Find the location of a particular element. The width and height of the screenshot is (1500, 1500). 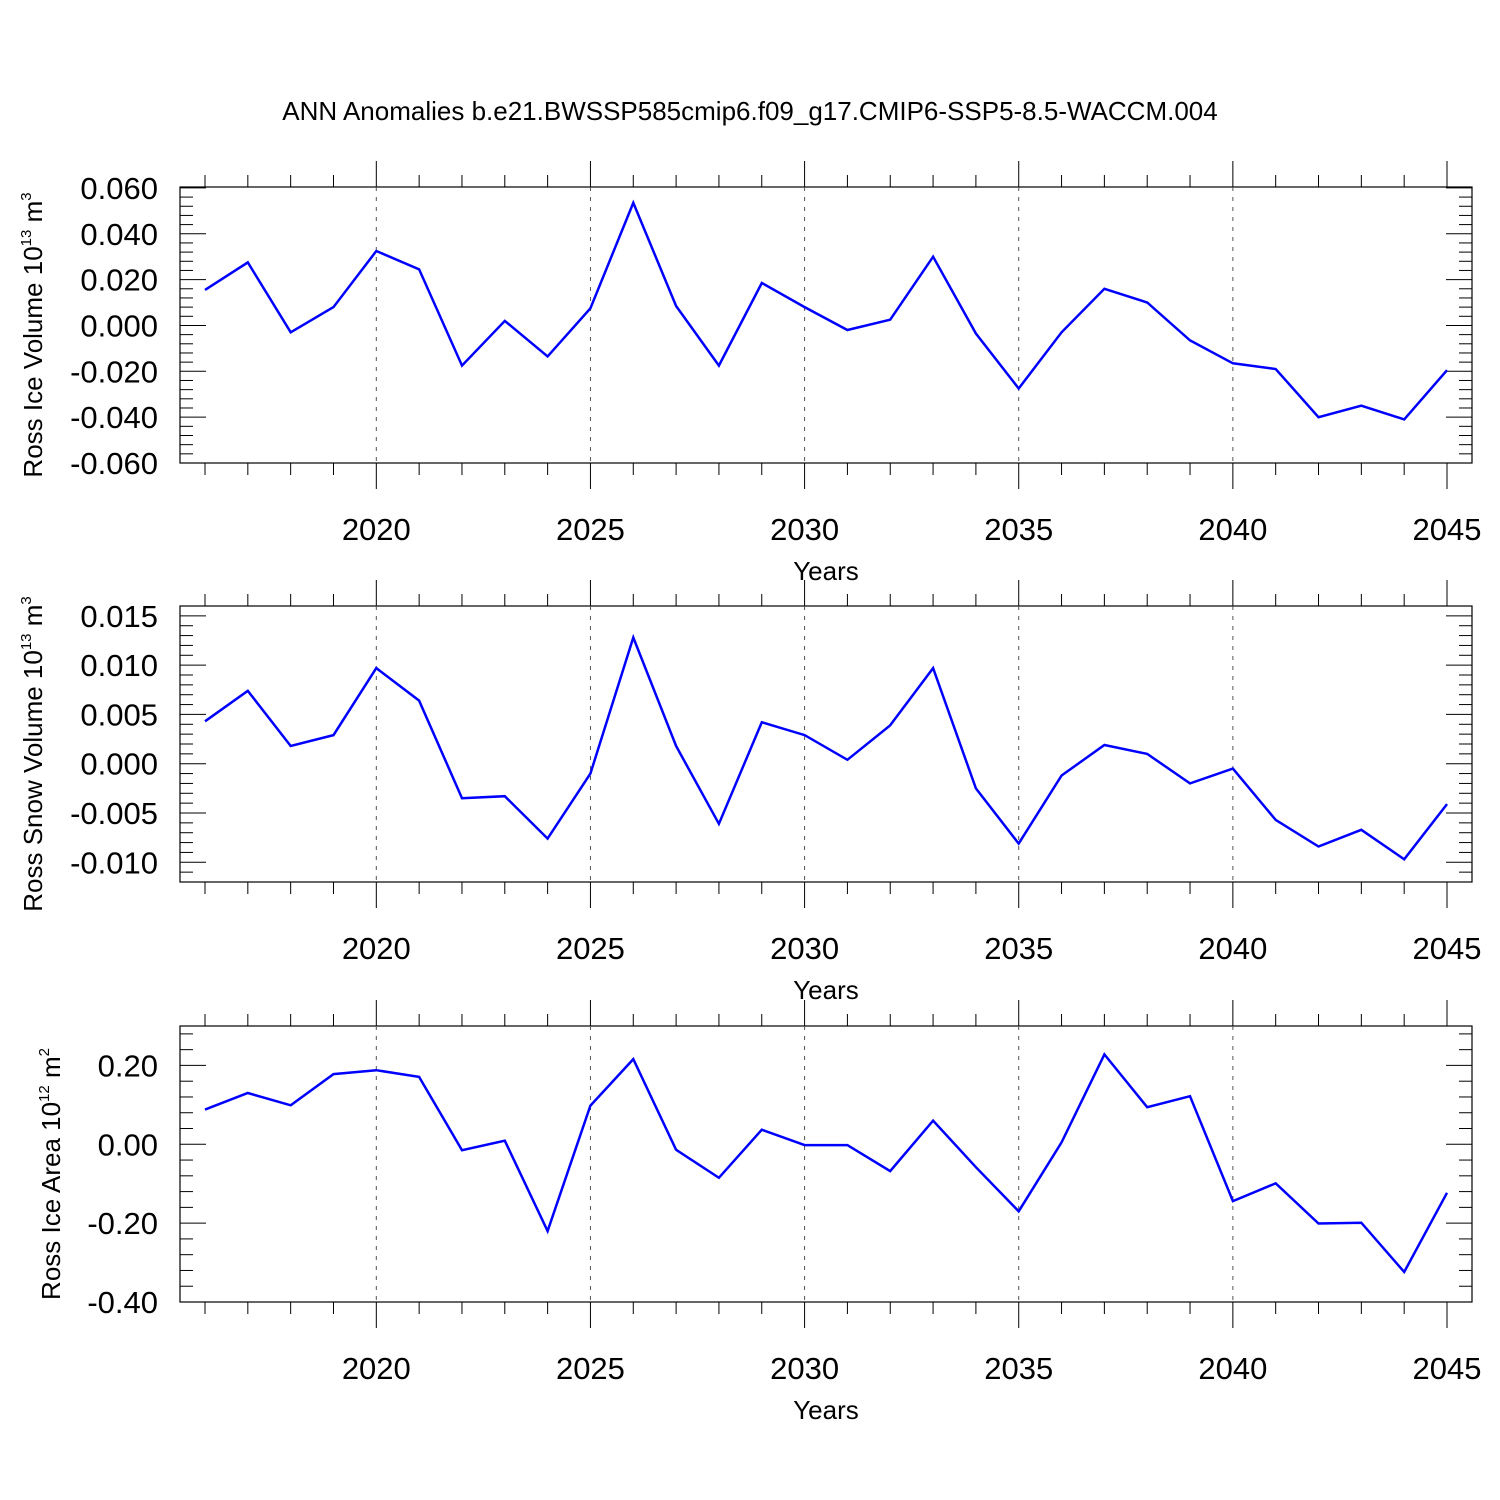

y-axis-title: Ross Ice Volume 1013 m3 is located at coordinates (33, 334).